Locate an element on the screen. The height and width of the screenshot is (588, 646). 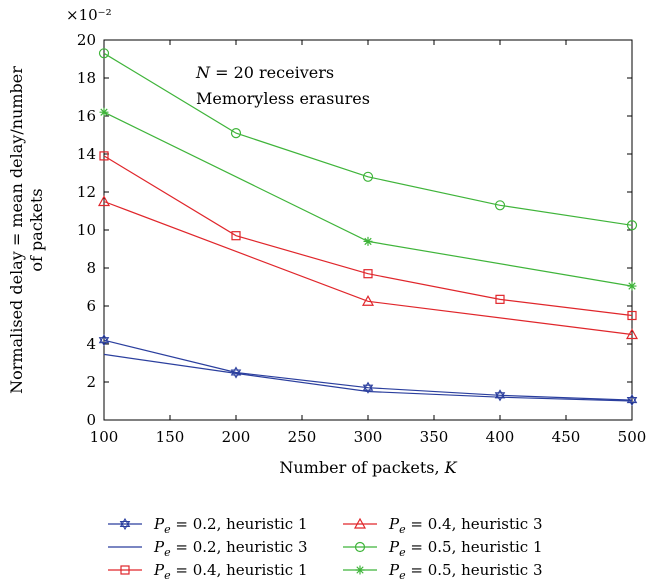
legend-label: Pe = 0.4, heuristic 1 is located at coordinates (230, 571).